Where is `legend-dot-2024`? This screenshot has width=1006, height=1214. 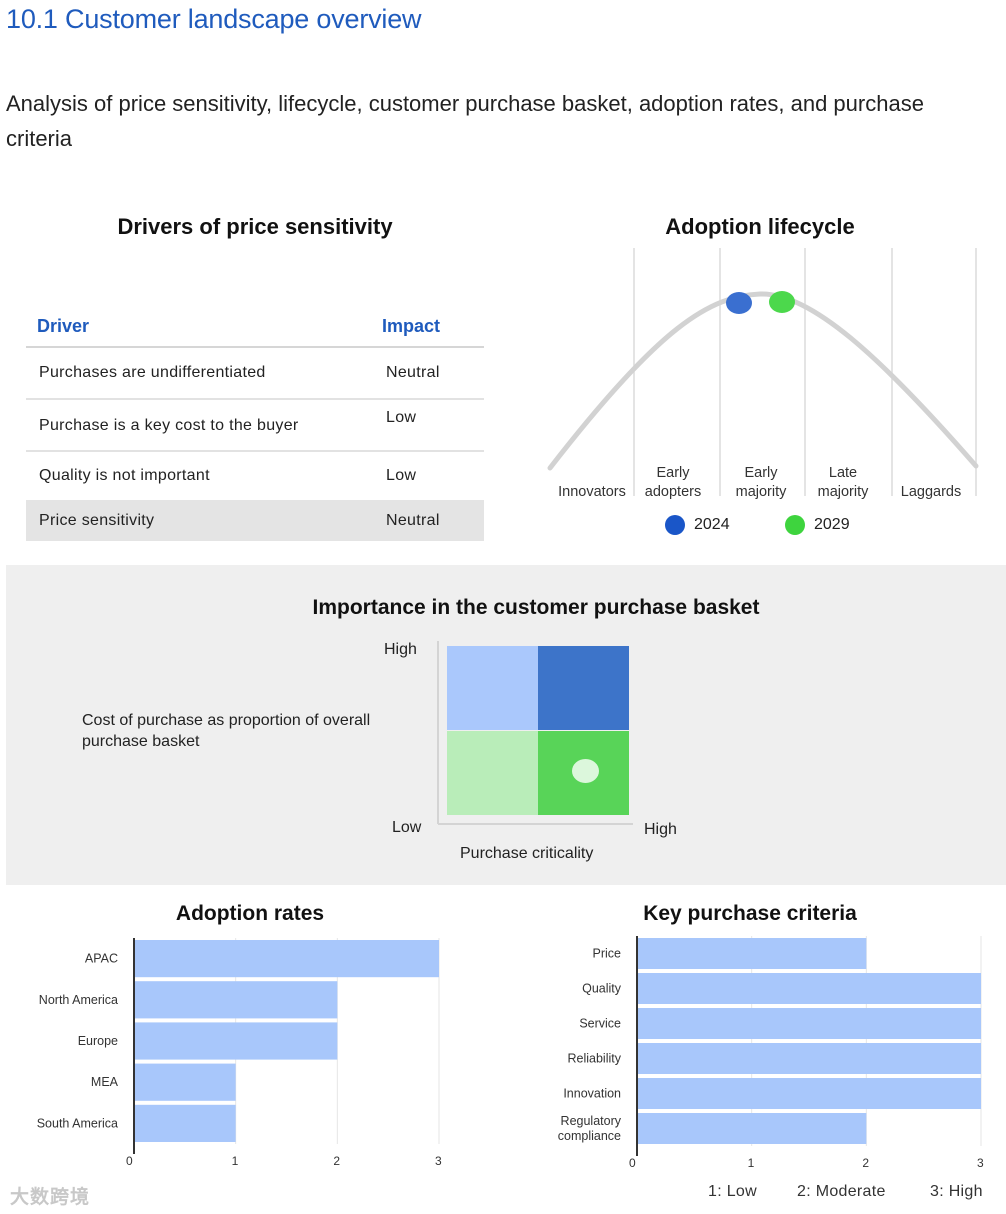 legend-dot-2024 is located at coordinates (675, 525).